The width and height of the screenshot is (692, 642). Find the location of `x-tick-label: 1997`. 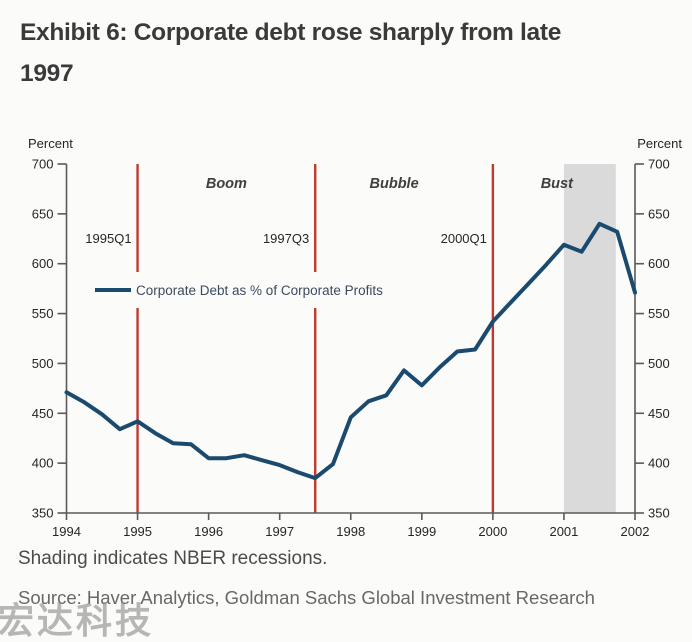

x-tick-label: 1997 is located at coordinates (279, 531).